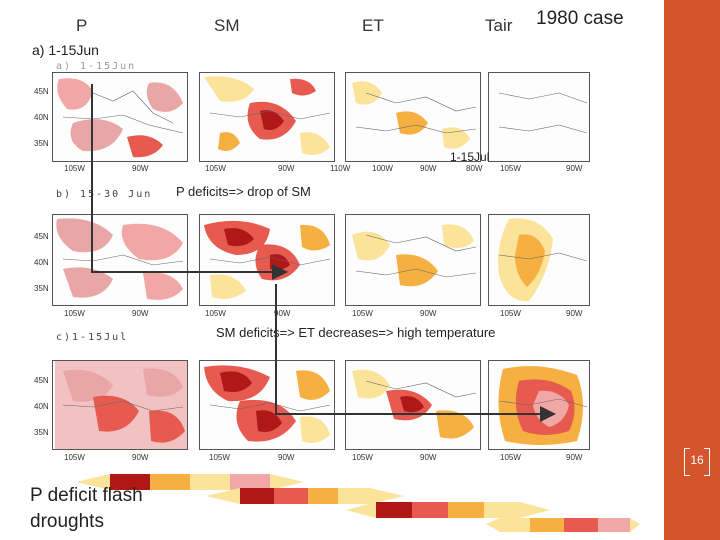  Describe the element at coordinates (82, 25) in the screenshot. I see `header-p: P` at that location.